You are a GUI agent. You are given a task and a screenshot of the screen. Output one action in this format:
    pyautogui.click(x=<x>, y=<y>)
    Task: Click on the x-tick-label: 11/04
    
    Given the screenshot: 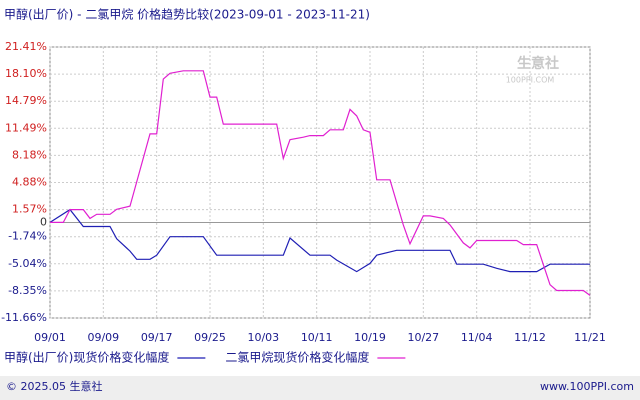 What is the action you would take?
    pyautogui.click(x=477, y=337)
    